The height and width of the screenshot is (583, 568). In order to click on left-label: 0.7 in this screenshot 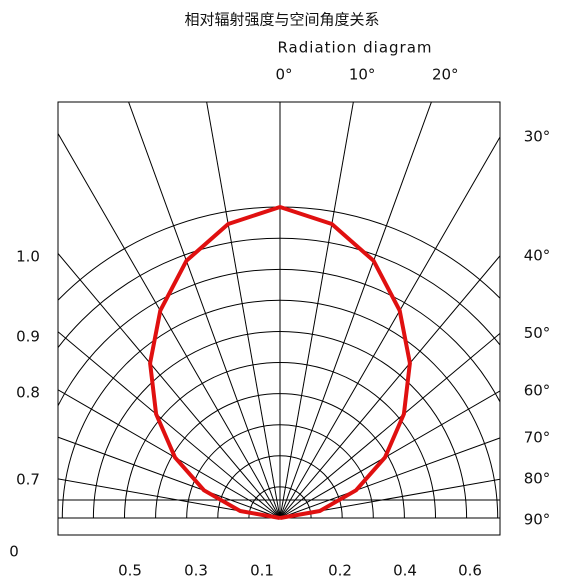, I will do `click(28, 480)`.